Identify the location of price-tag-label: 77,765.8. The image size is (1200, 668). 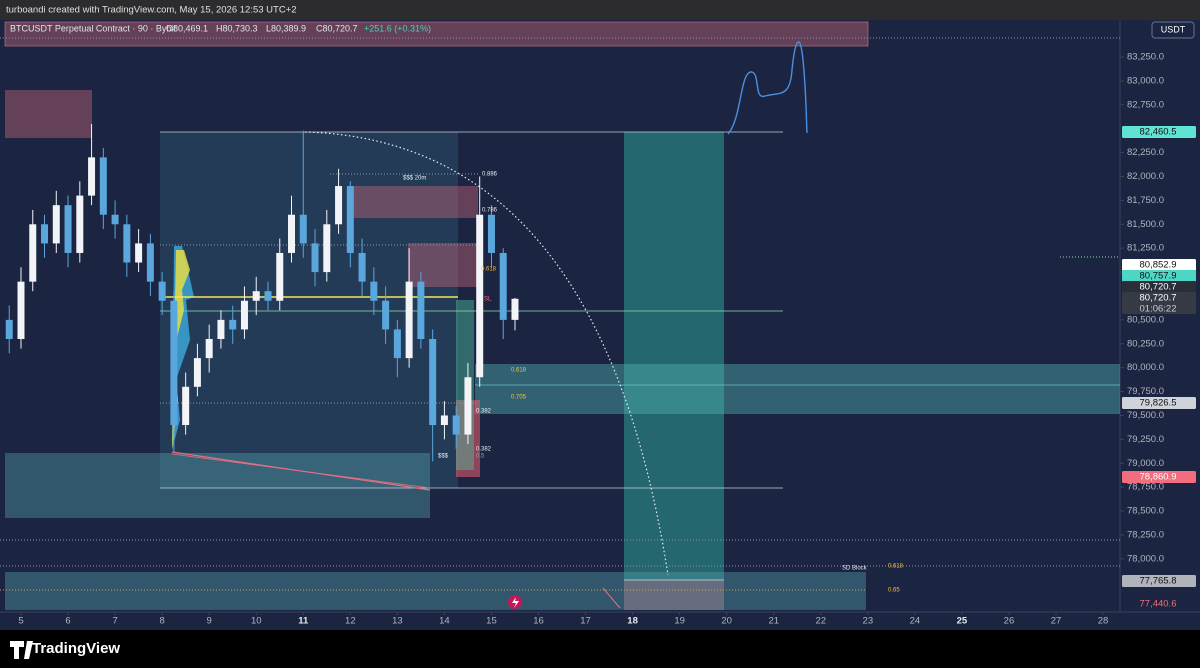
(1158, 581).